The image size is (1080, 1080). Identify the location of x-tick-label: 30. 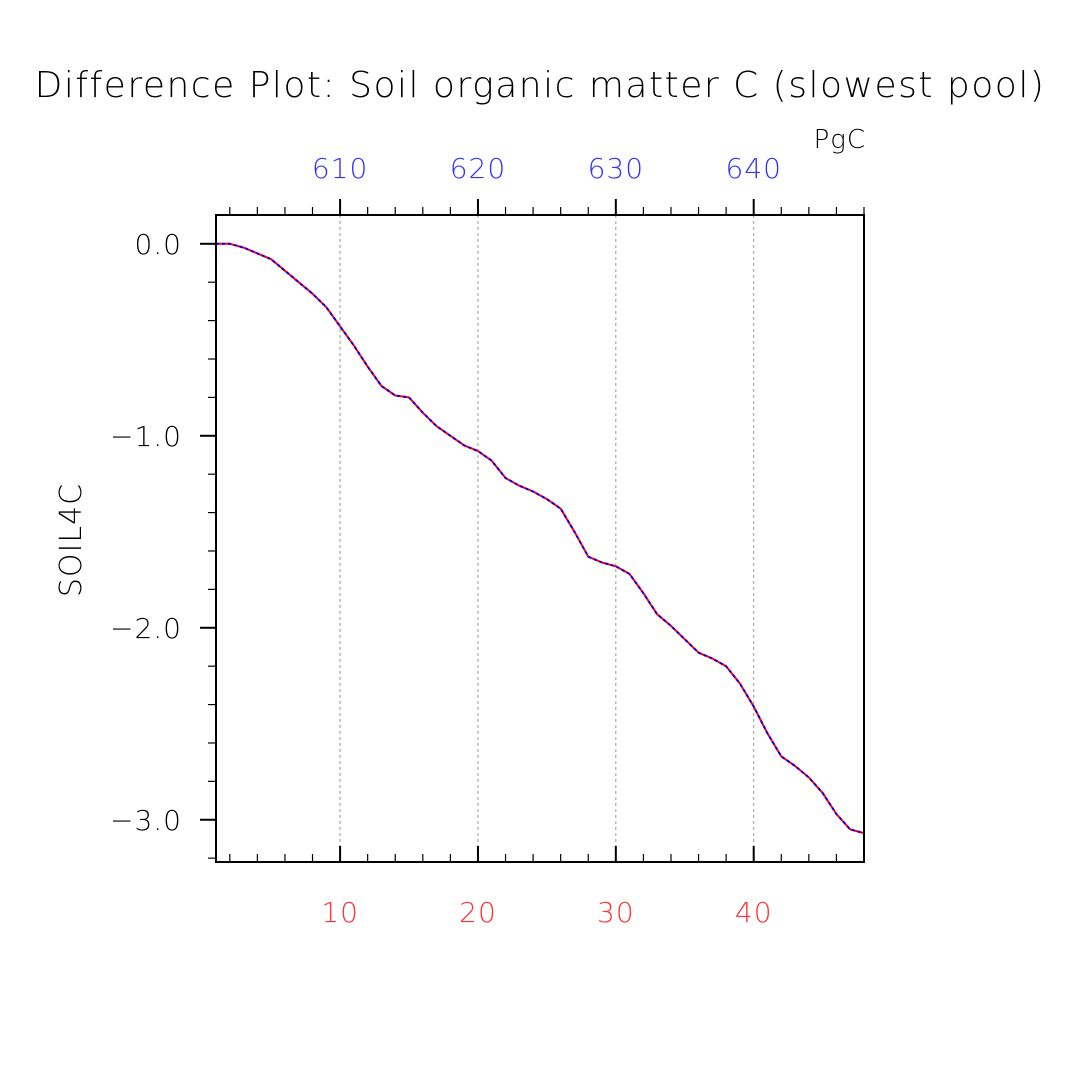
(616, 912).